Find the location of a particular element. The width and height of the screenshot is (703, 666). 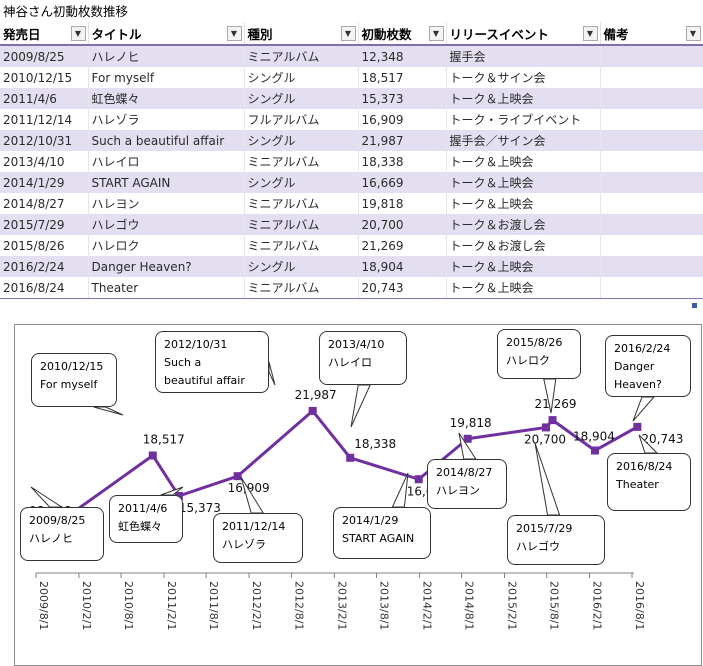

callout-box: 2015/8/26 ハレロク is located at coordinates (539, 354).